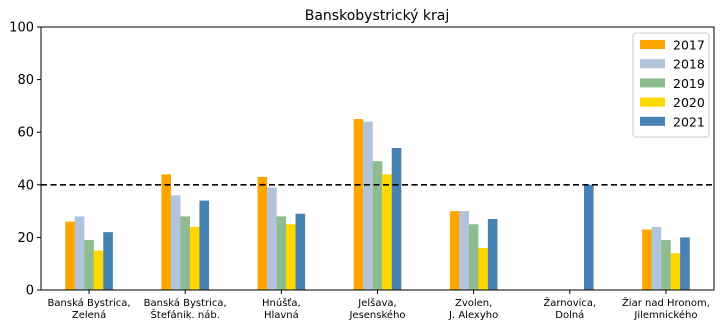 Image resolution: width=724 pixels, height=322 pixels. What do you see at coordinates (689, 83) in the screenshot?
I see `legend-label: 2019` at bounding box center [689, 83].